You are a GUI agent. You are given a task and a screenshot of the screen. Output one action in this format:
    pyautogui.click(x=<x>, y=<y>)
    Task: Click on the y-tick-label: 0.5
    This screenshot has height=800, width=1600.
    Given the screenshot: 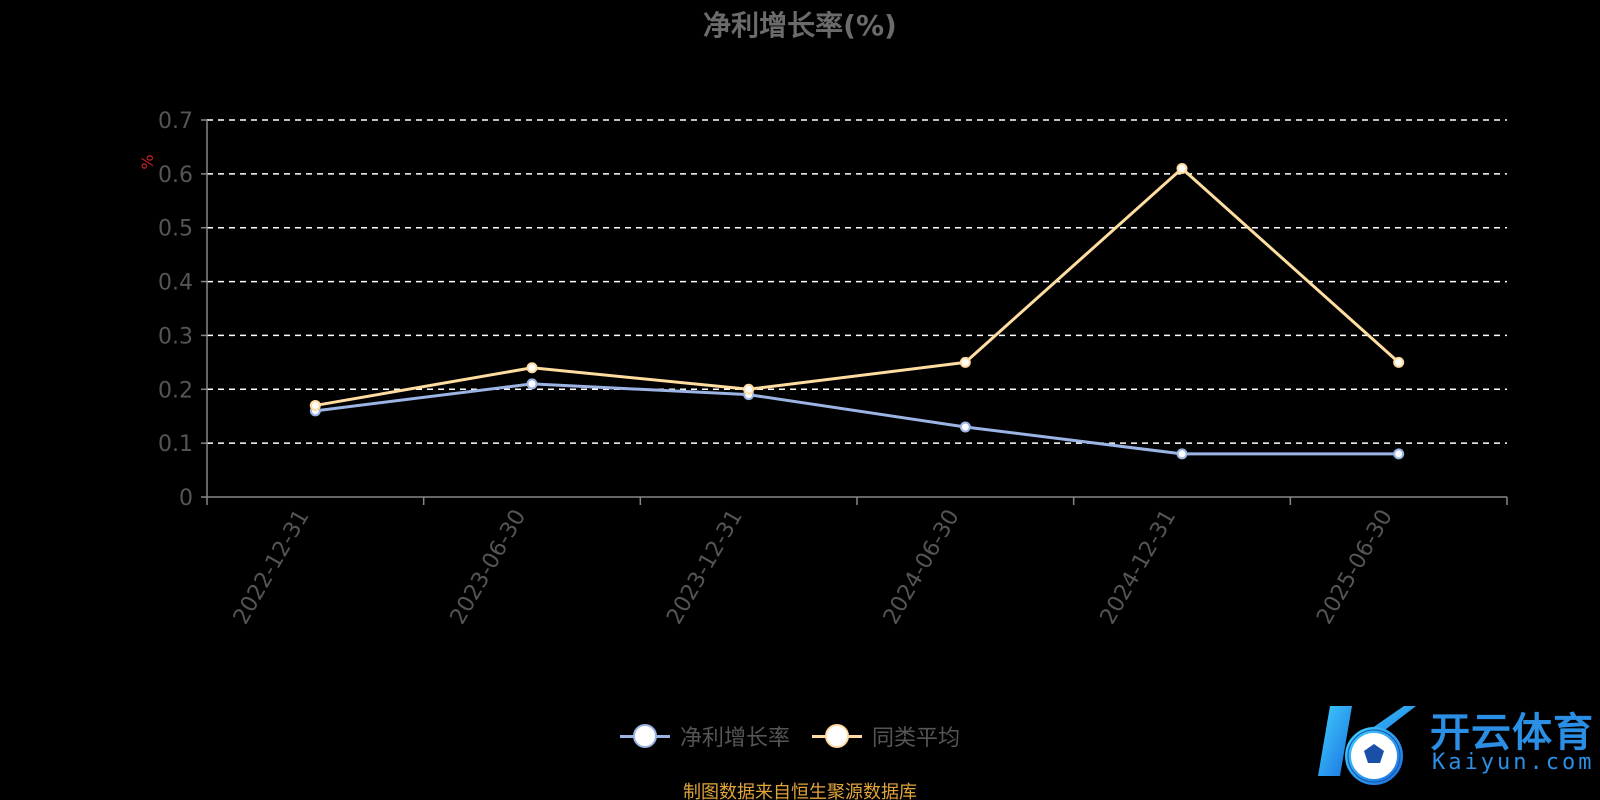 What is the action you would take?
    pyautogui.click(x=175, y=229)
    